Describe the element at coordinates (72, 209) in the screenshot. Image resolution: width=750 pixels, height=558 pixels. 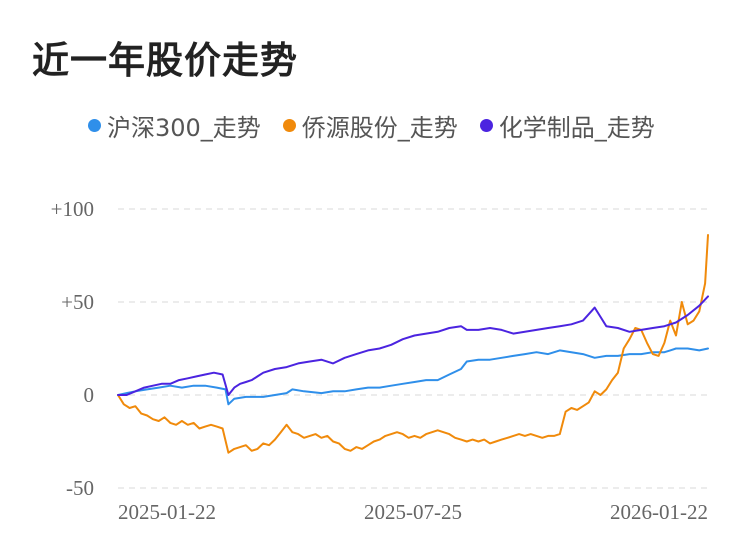
I see `y-tick-label: +100` at that location.